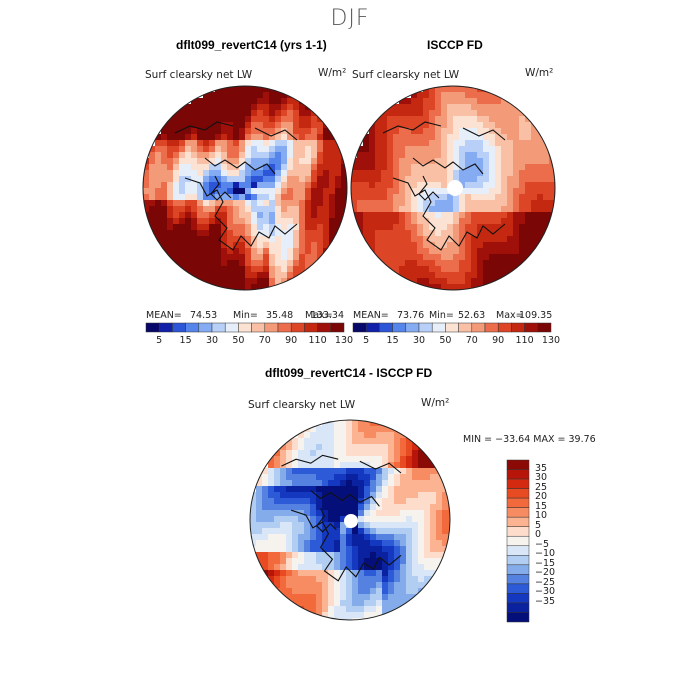 This screenshot has width=700, height=700. Describe the element at coordinates (406, 75) in the screenshot. I see `panel-obs-variable: Surf clearsky net LW` at that location.